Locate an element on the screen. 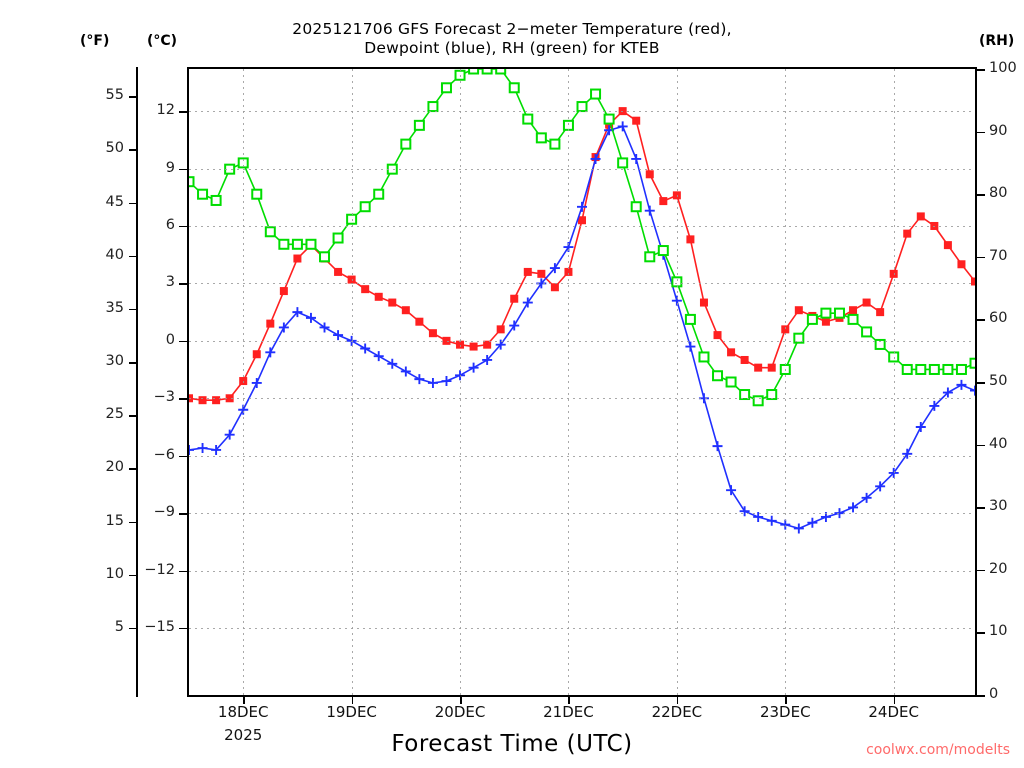 The height and width of the screenshot is (768, 1024). ytick-f-35: 35 is located at coordinates (114, 307).